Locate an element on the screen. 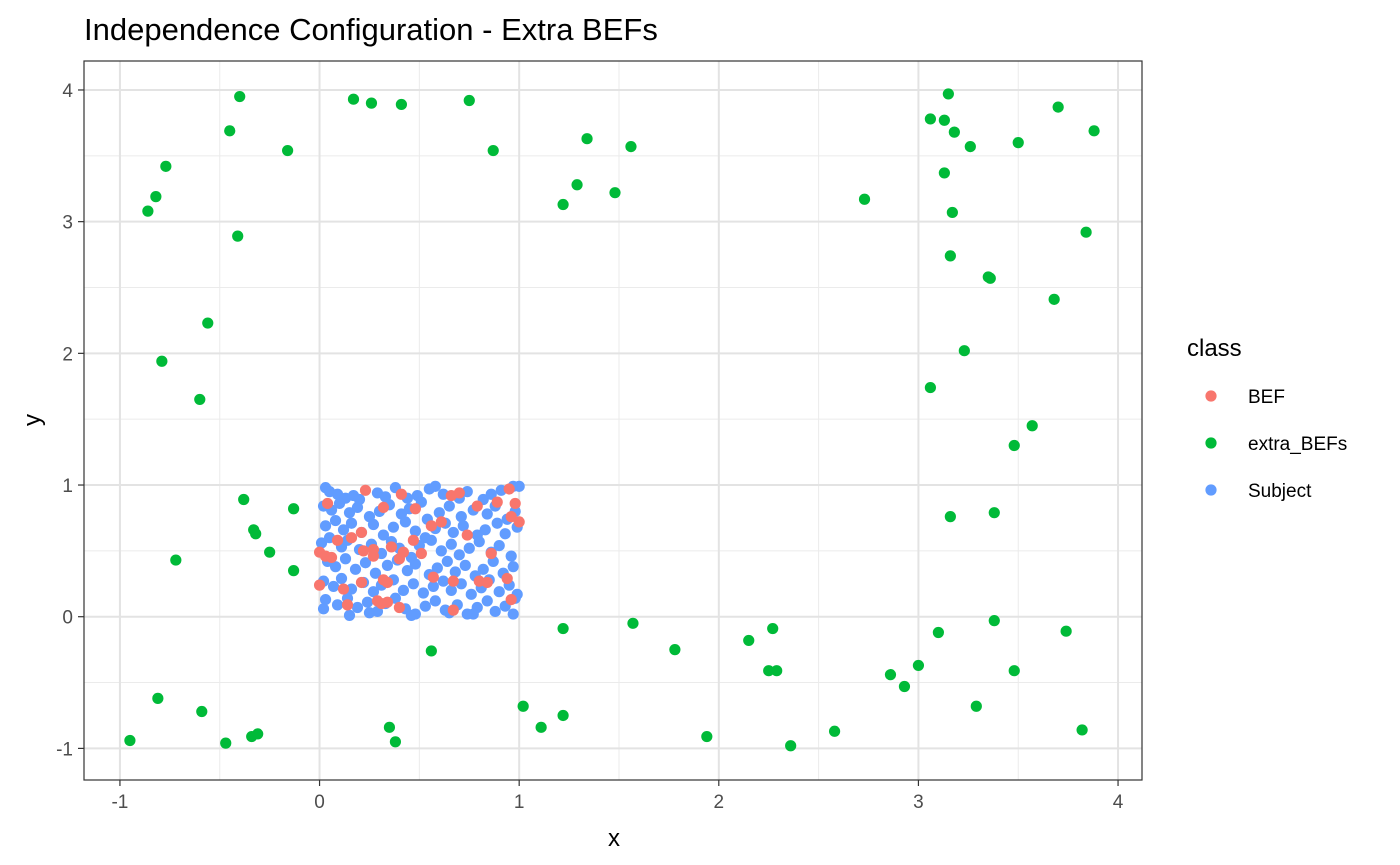  legend-label-Subject: Subject is located at coordinates (1280, 491).